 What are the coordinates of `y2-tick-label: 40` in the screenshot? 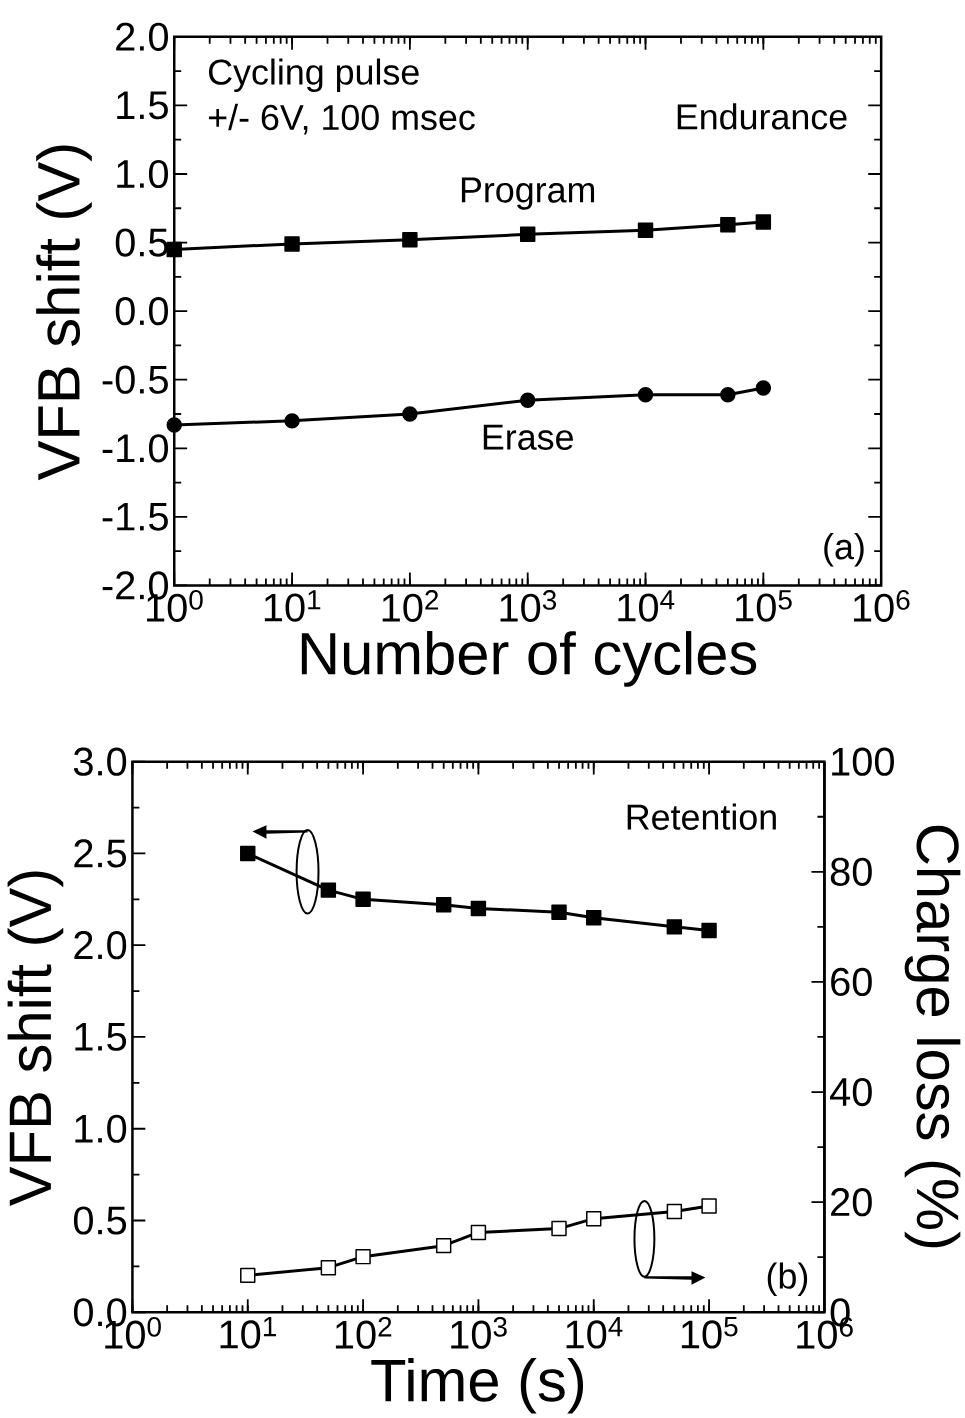 It's located at (851, 1092).